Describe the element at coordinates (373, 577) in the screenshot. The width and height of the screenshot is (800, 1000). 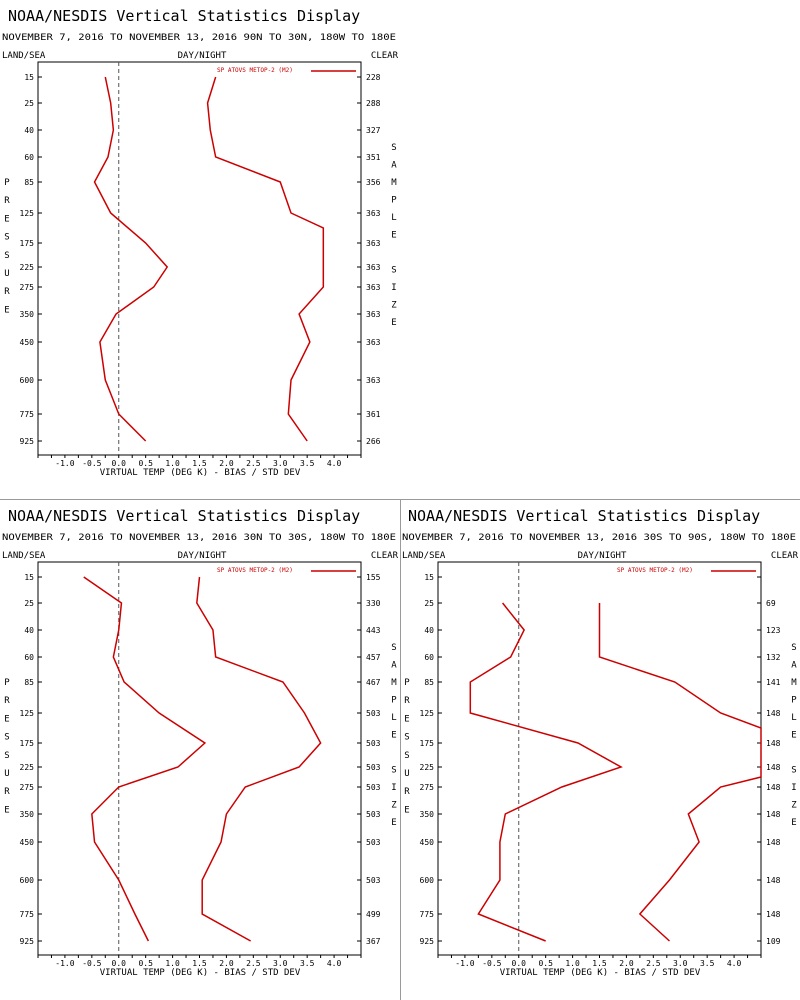
I see `sample-size-label: 155` at that location.